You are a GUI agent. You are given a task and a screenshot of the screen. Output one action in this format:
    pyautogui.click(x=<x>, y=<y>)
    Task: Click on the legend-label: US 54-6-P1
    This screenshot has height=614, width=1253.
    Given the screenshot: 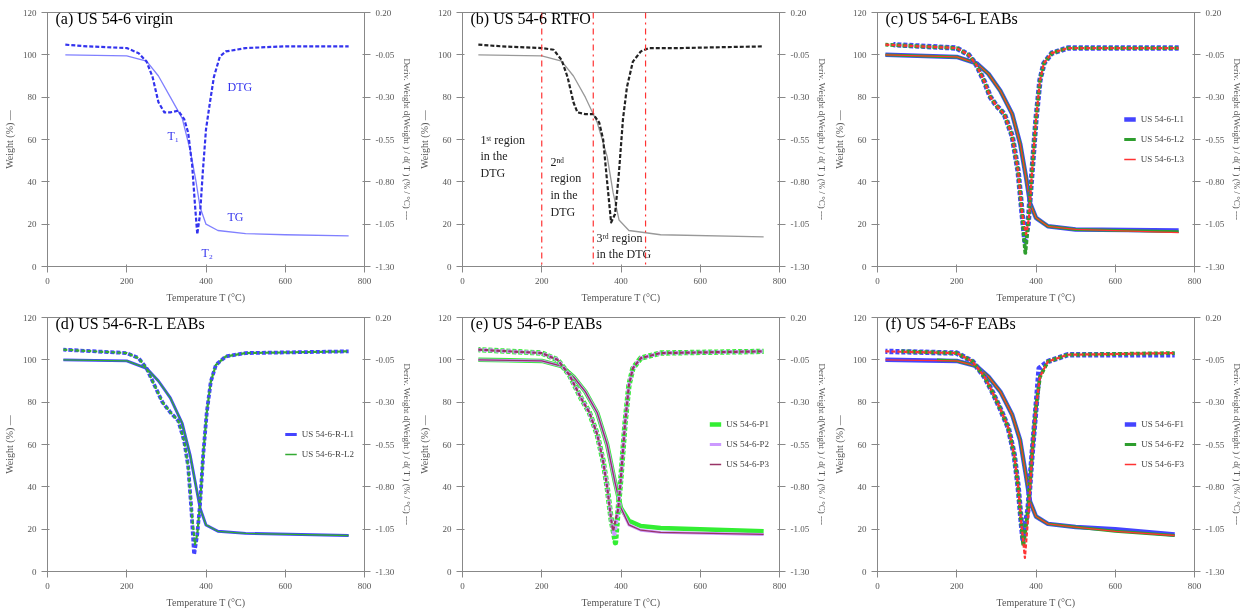 What is the action you would take?
    pyautogui.click(x=747, y=424)
    